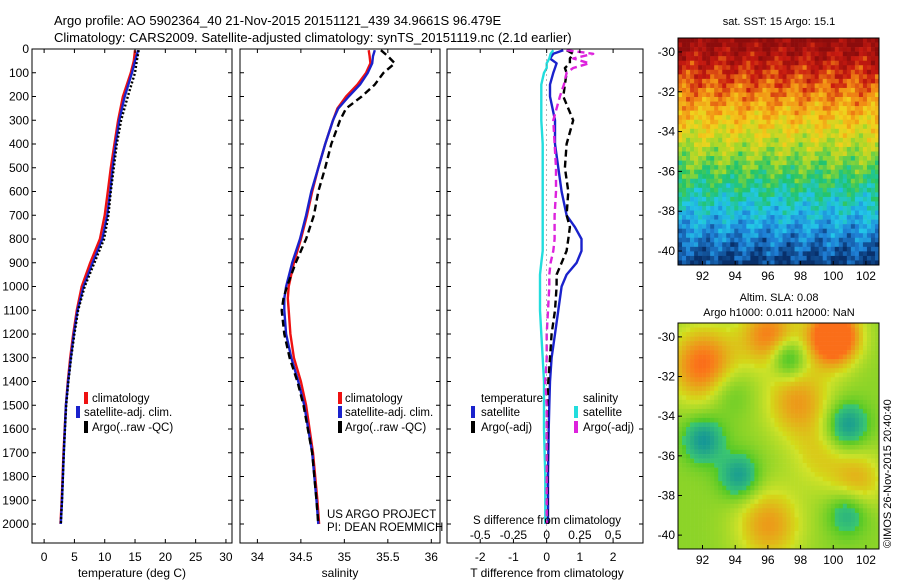  I want to click on salinity-series-argo-raw-qc-, so click(338, 287).